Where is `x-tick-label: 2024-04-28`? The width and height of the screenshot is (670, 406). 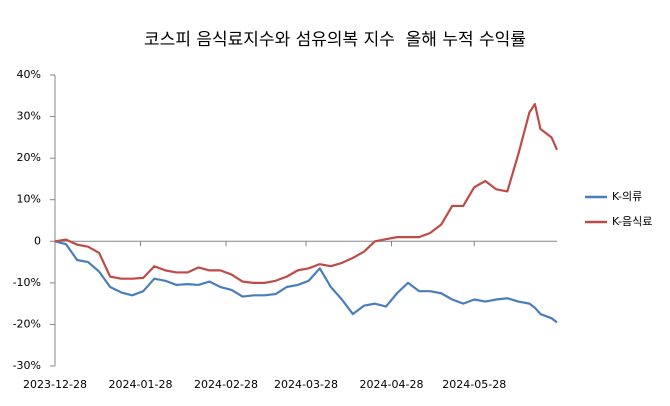
x-tick-label: 2024-04-28 is located at coordinates (392, 384).